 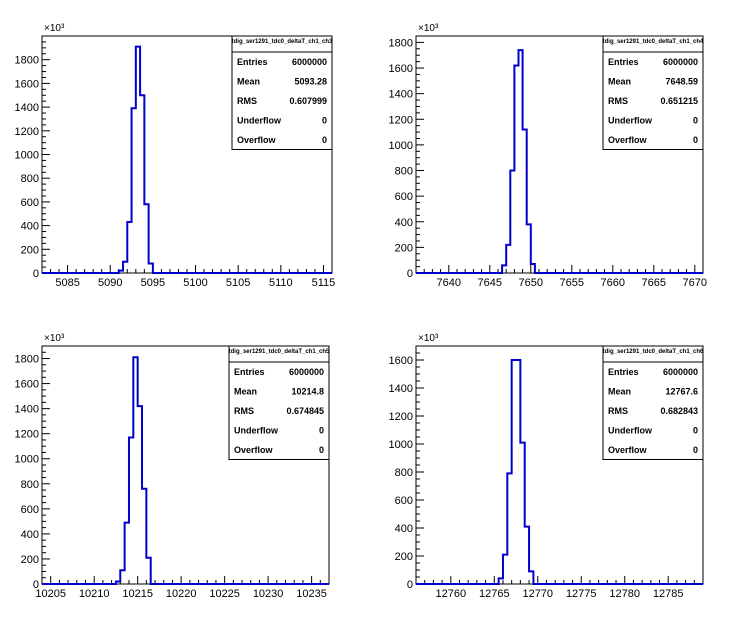 I want to click on stats-title: tdig_ser1291_tdc0_deltaT_ch1_ch5, so click(x=279, y=352).